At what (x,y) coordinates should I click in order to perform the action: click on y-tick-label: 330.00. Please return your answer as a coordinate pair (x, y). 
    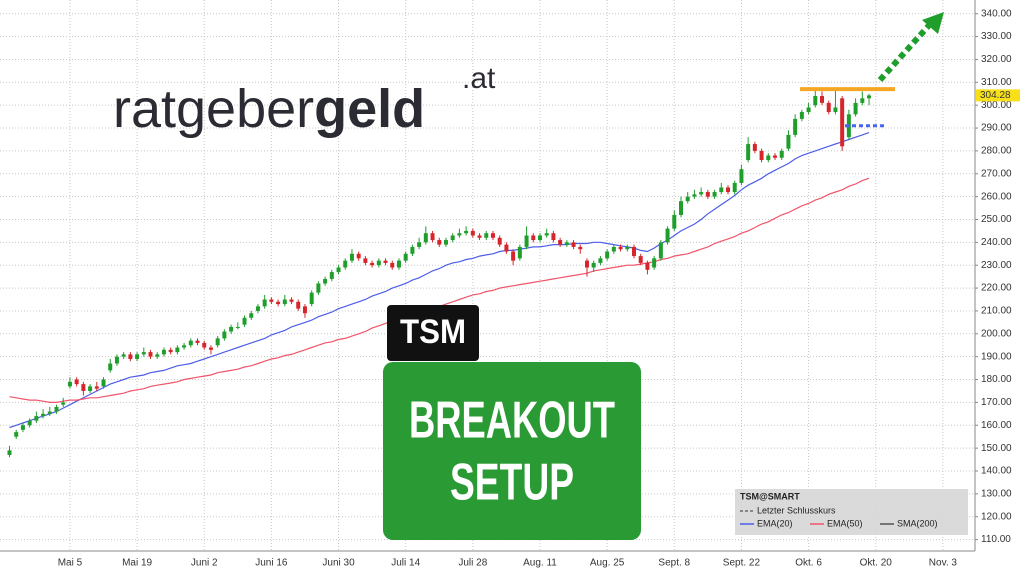
    Looking at the image, I should click on (996, 36).